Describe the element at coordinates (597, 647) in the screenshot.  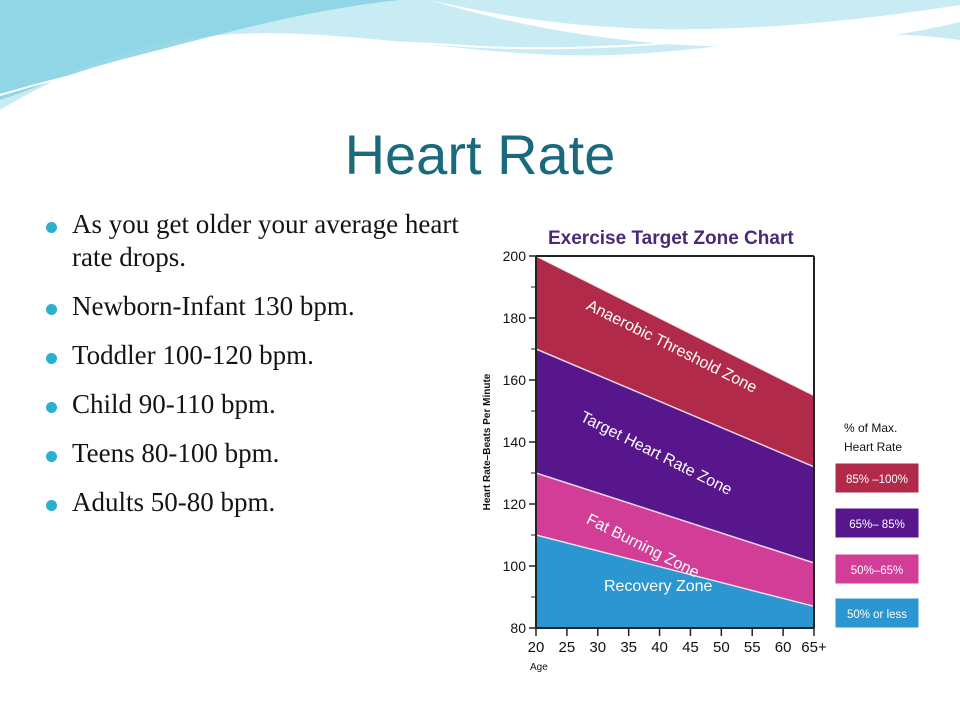
I see `x-tick-label: 30` at that location.